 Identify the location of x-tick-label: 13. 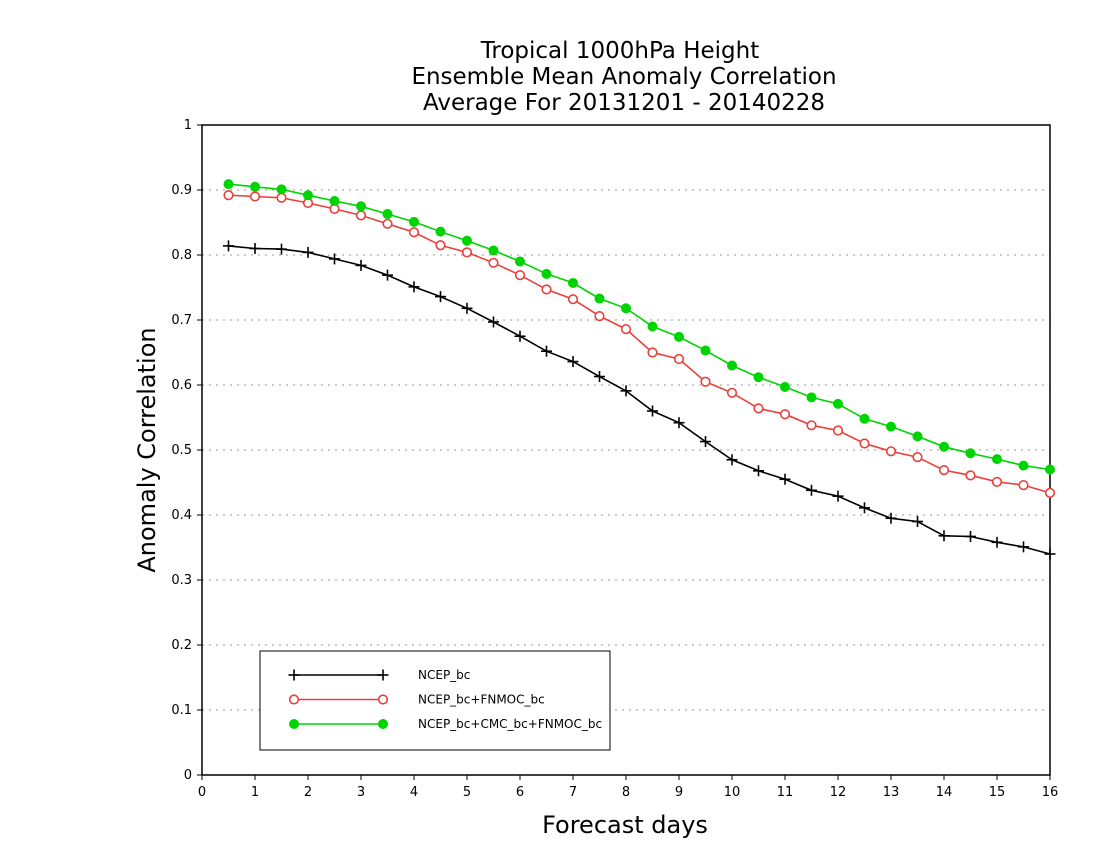
(891, 792).